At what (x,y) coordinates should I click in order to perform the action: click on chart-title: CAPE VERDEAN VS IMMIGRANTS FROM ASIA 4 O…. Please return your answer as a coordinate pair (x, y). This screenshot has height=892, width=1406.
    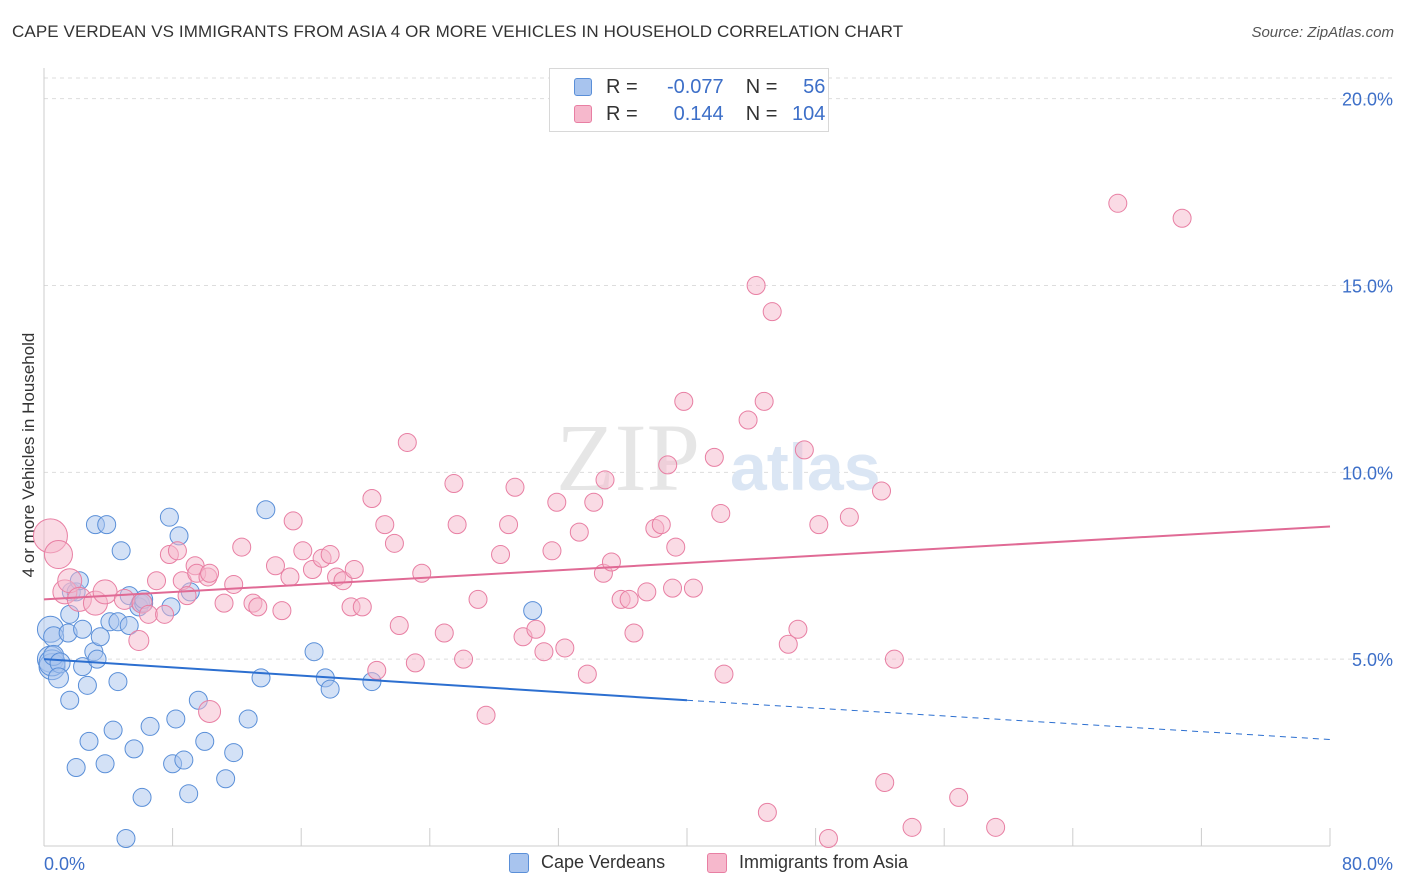
    Looking at the image, I should click on (458, 31).